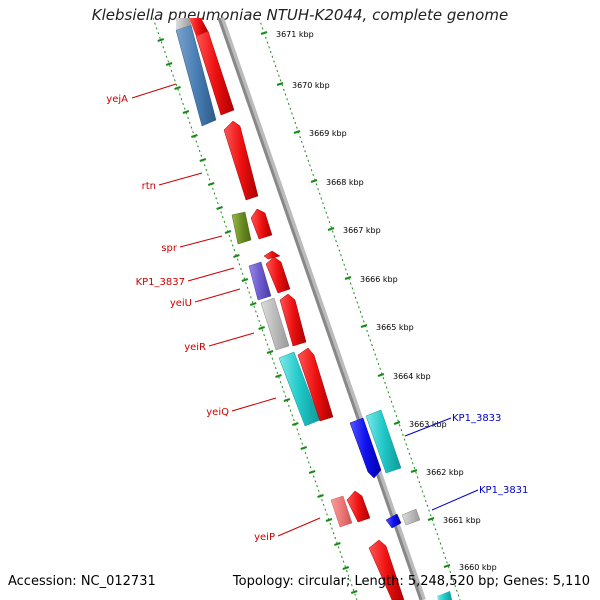  Describe the element at coordinates (160, 282) in the screenshot. I see `gene-label-left: KP1_3837` at that location.